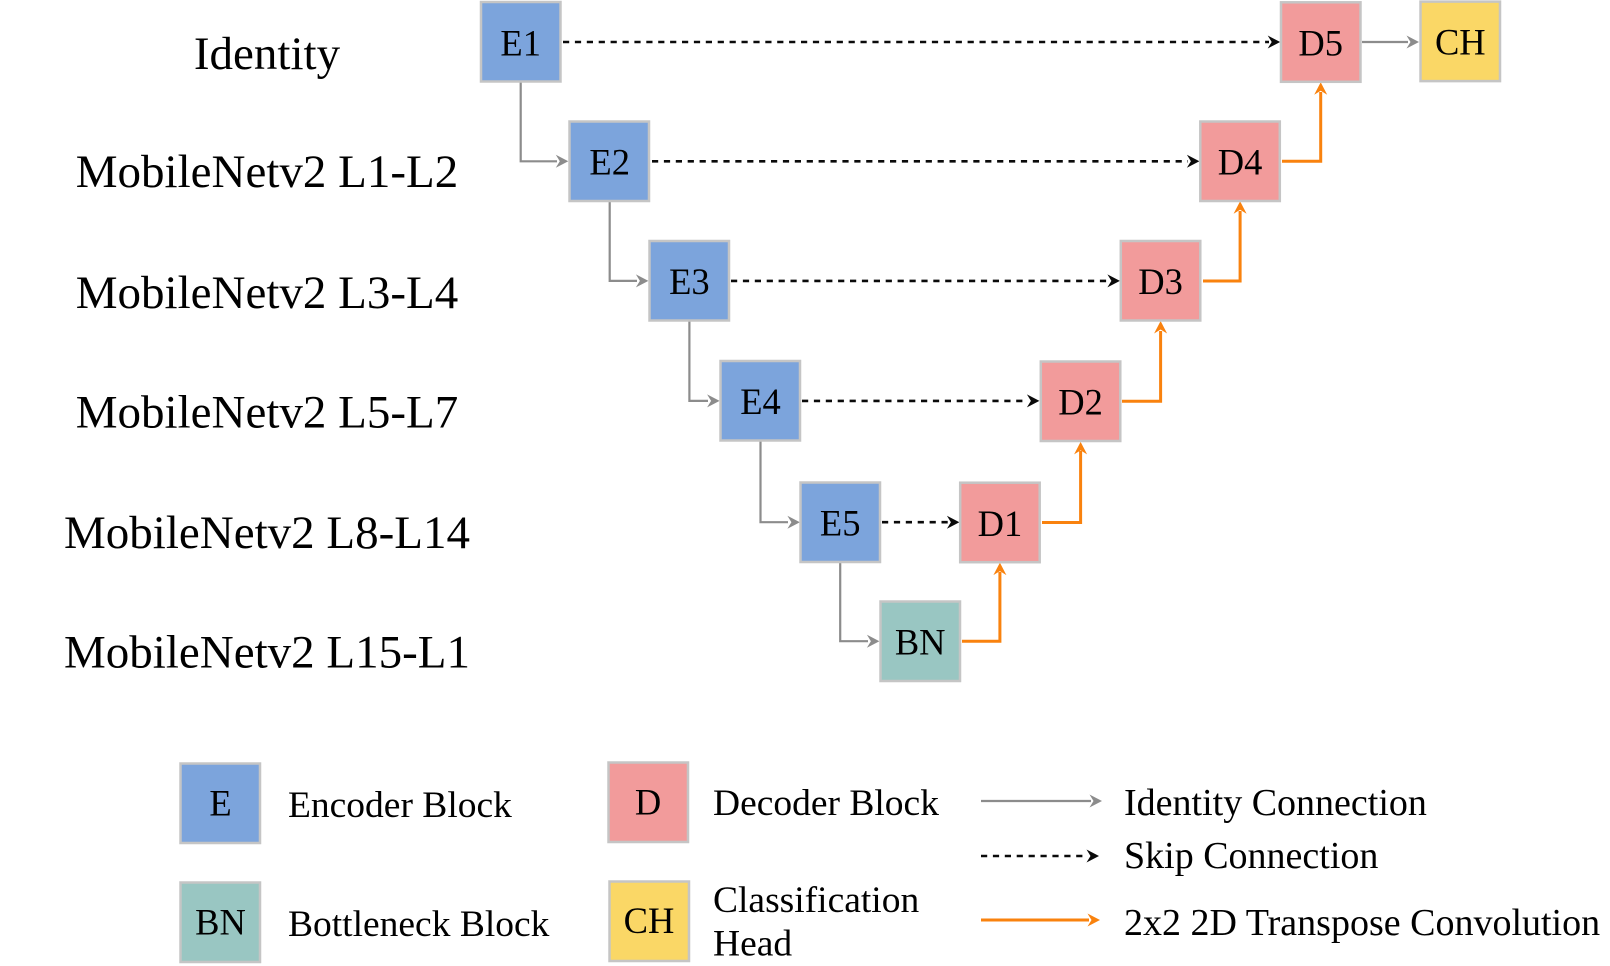 This screenshot has height=966, width=1610. Describe the element at coordinates (1080, 402) in the screenshot. I see `svg-text: D2` at that location.